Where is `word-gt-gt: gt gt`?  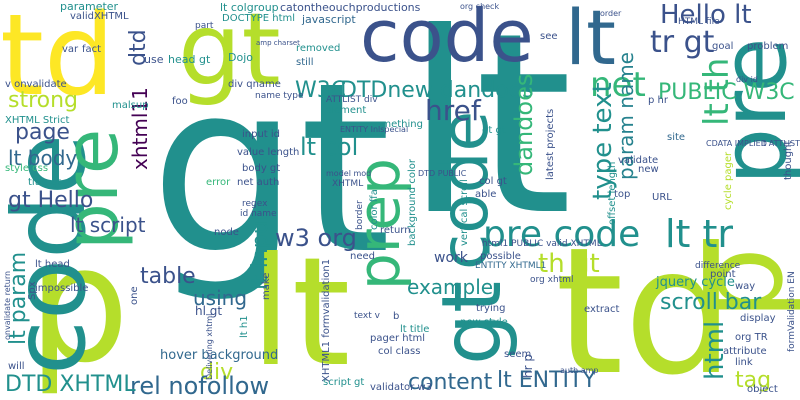 word-gt-gt: gt gt is located at coordinates (494, 130).